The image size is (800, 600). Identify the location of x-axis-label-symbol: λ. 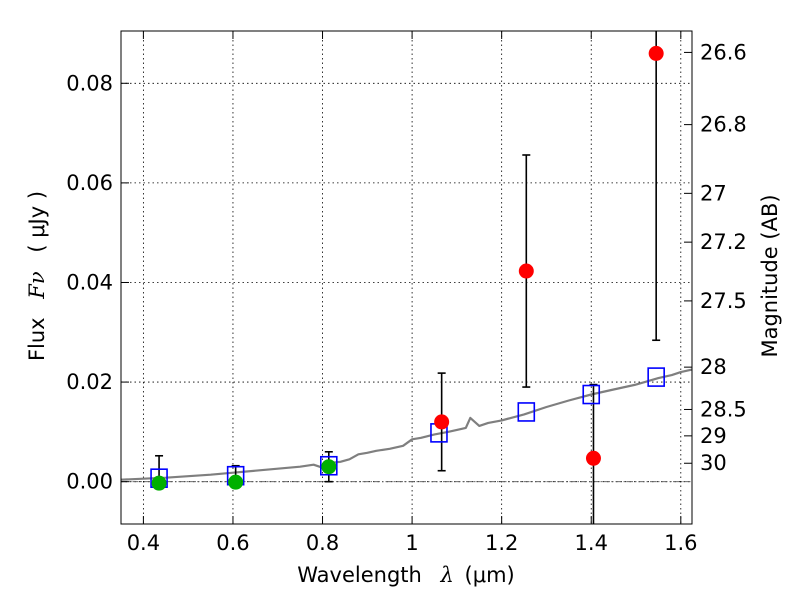
(447, 575).